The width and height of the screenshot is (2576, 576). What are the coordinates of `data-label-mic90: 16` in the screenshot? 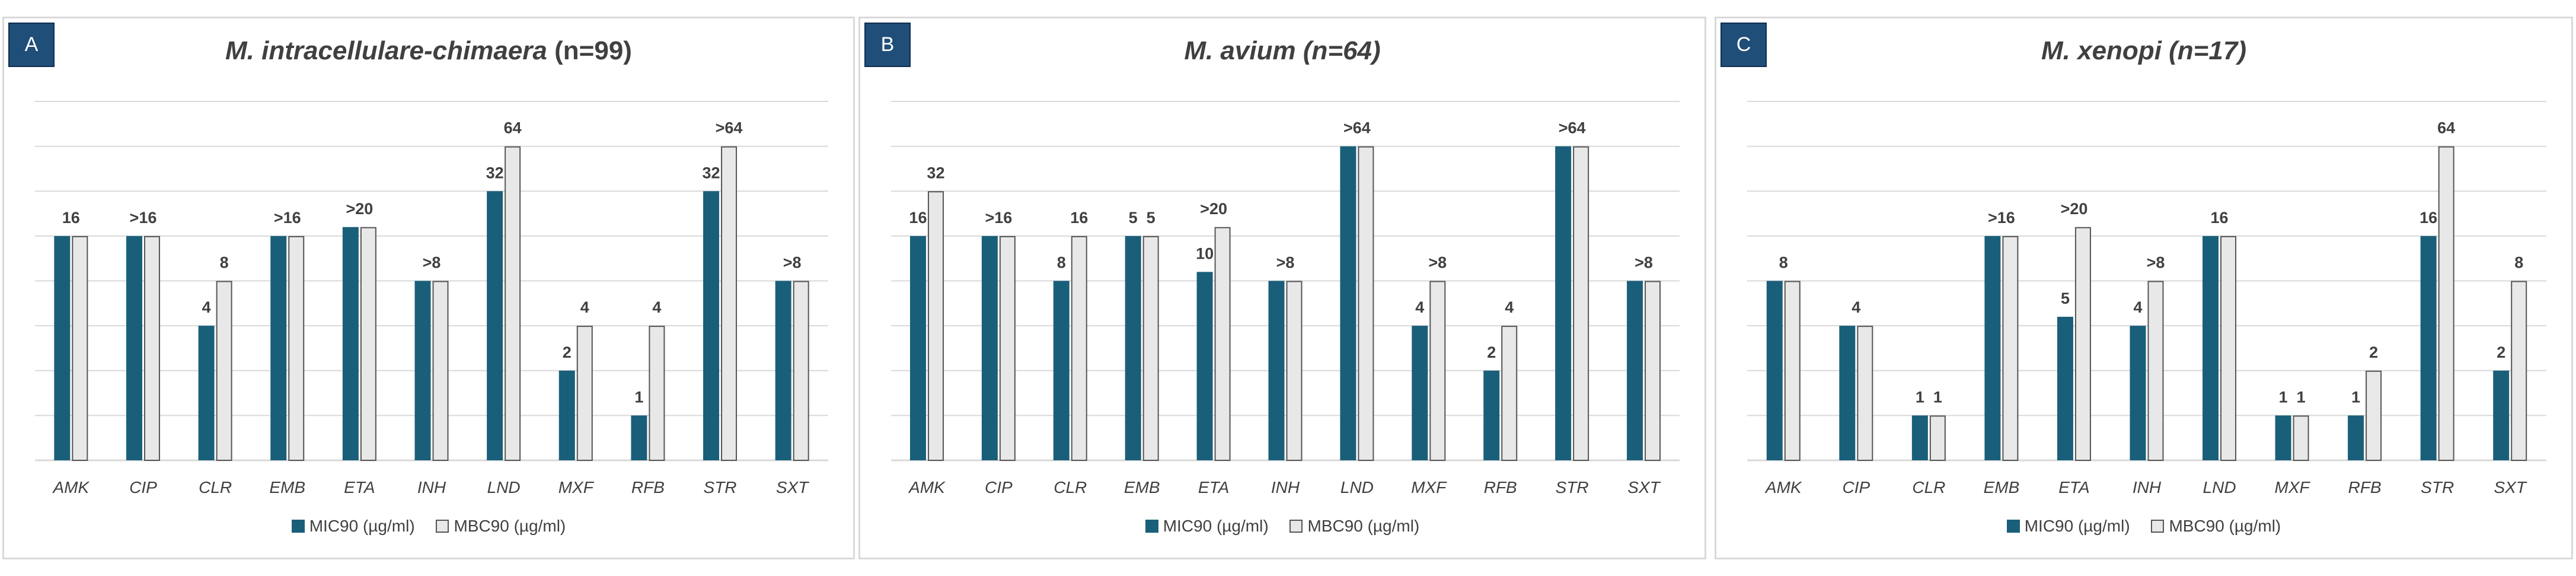 It's located at (2428, 218).